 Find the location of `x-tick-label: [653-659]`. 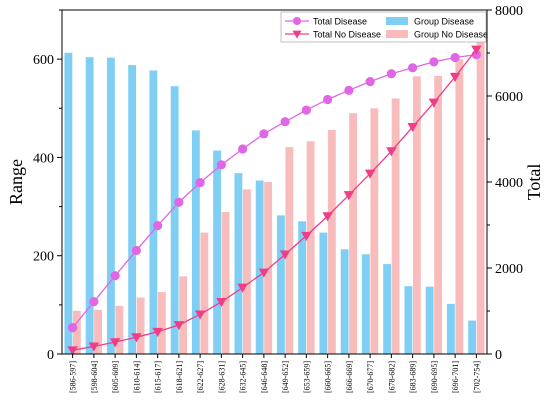

x-tick-label: [653-659] is located at coordinates (306, 377).